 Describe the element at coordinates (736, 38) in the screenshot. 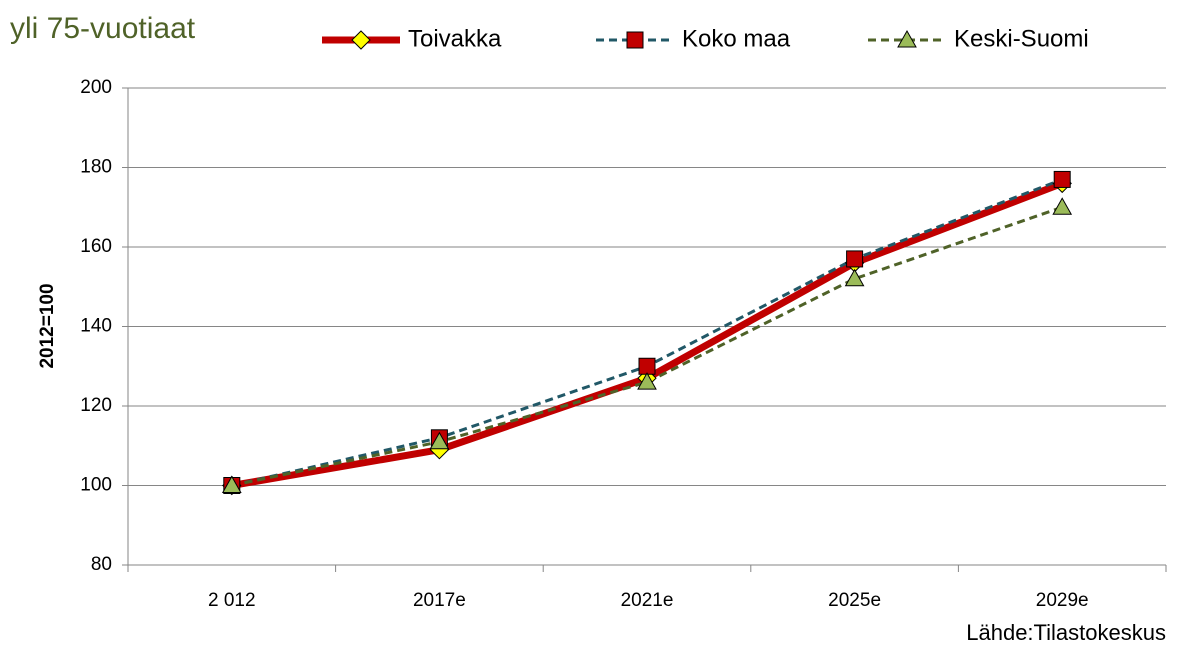

I see `legend-label: Koko maa` at that location.